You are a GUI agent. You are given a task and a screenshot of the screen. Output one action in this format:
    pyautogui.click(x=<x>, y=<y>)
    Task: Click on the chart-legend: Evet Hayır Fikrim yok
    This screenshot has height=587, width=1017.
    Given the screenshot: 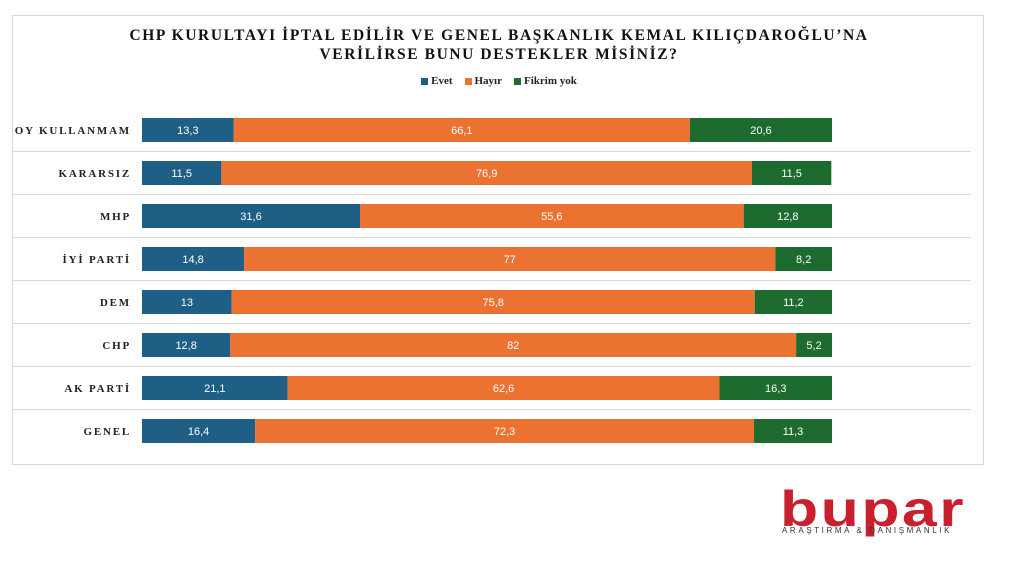 What is the action you would take?
    pyautogui.click(x=499, y=81)
    